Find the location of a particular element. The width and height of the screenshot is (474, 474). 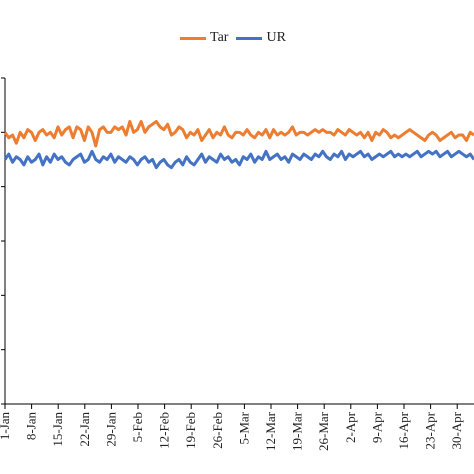

legend-item-ur: UR is located at coordinates (261, 38).